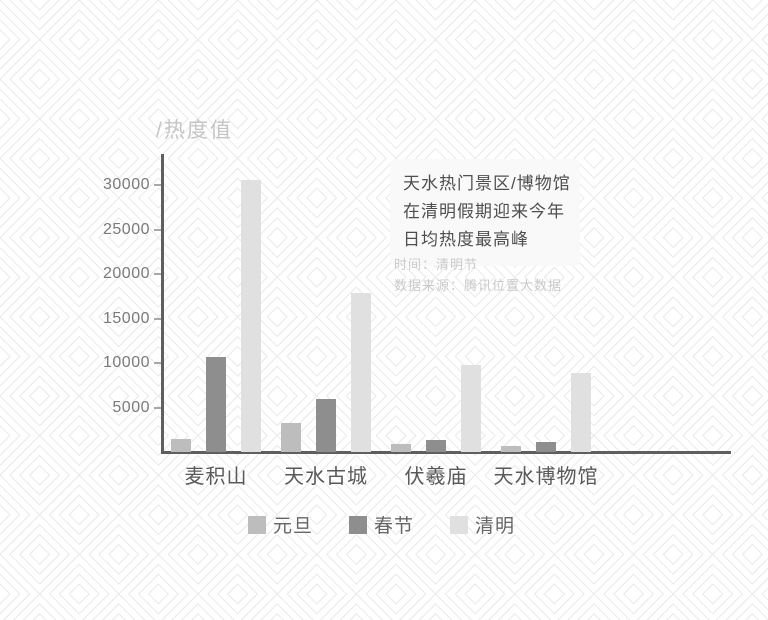  Describe the element at coordinates (361, 372) in the screenshot. I see `bar-s2-c1` at that location.